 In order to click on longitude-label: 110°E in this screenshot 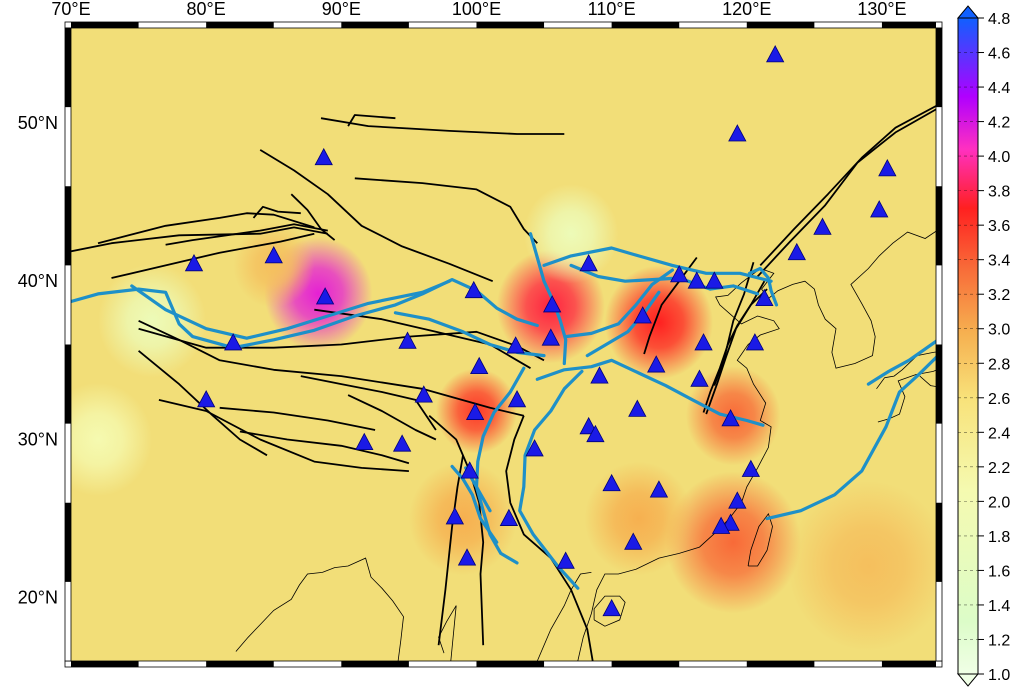, I will do `click(612, 9)`.